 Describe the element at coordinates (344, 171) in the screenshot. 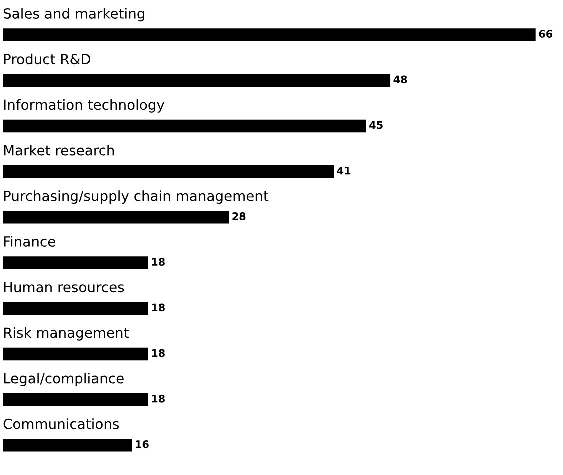

I see `data-label: 41` at that location.